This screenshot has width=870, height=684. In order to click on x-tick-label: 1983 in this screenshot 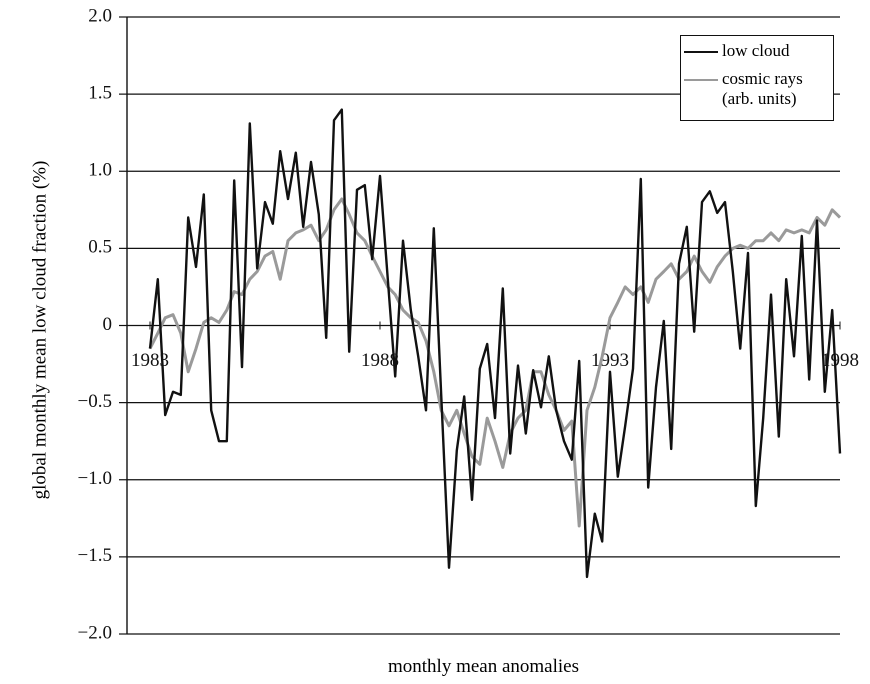, I will do `click(150, 360)`.